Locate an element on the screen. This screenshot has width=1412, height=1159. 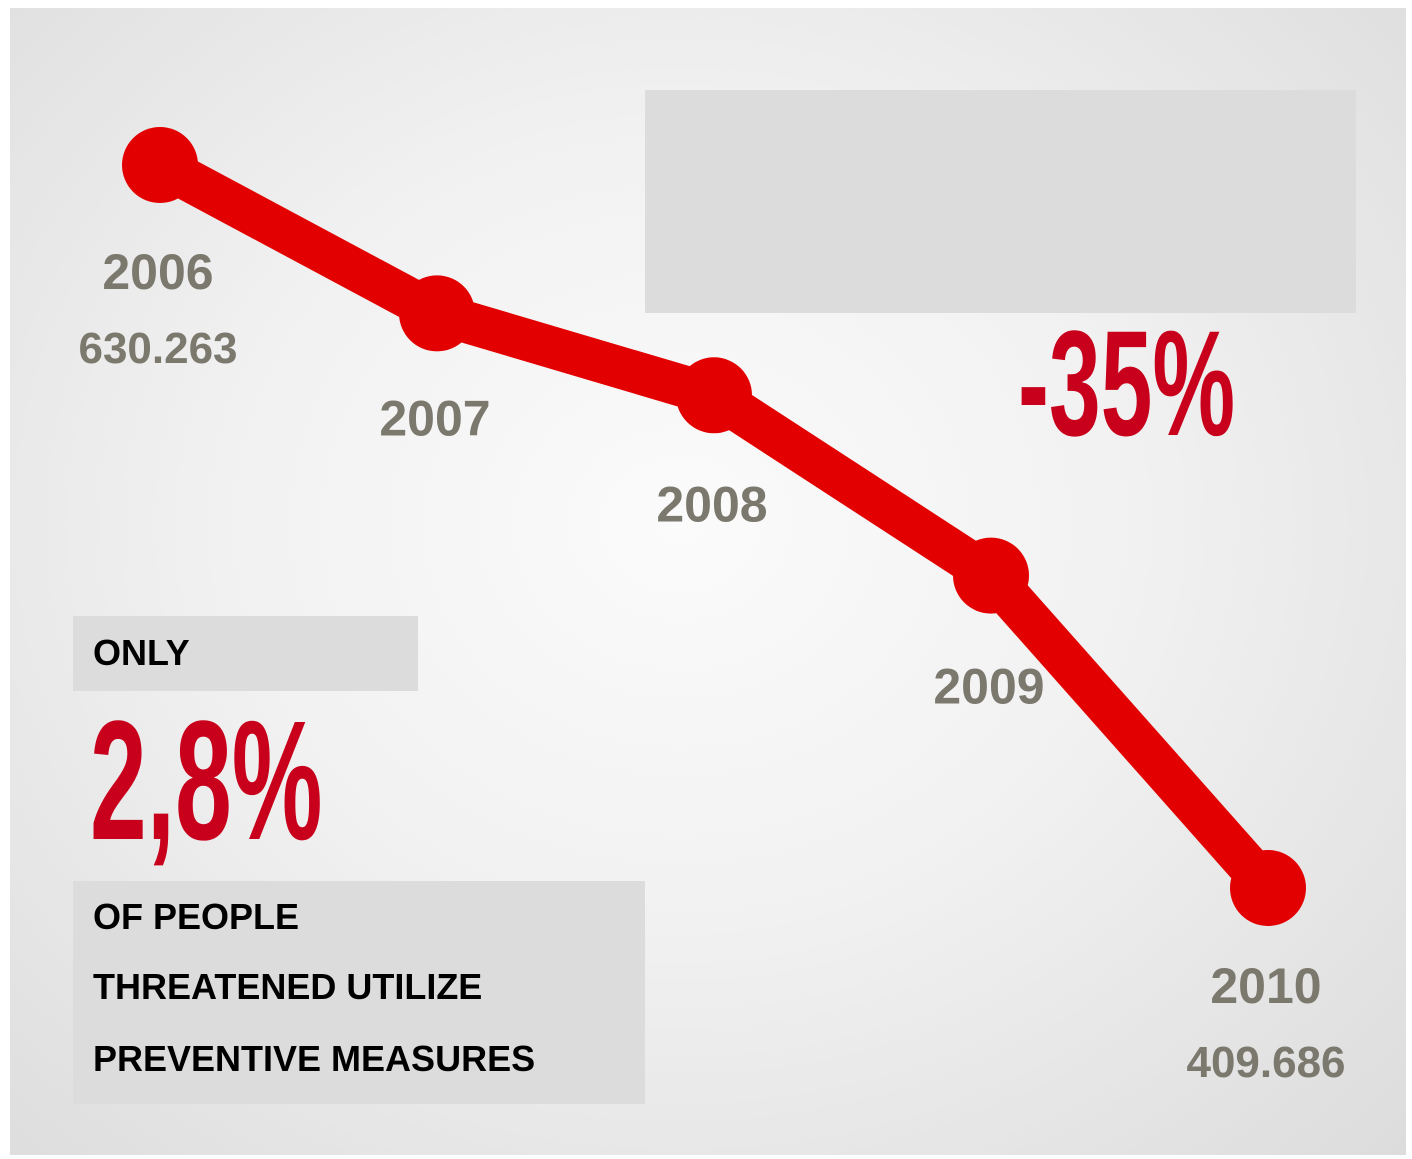
data-point-2006 is located at coordinates (160, 165).